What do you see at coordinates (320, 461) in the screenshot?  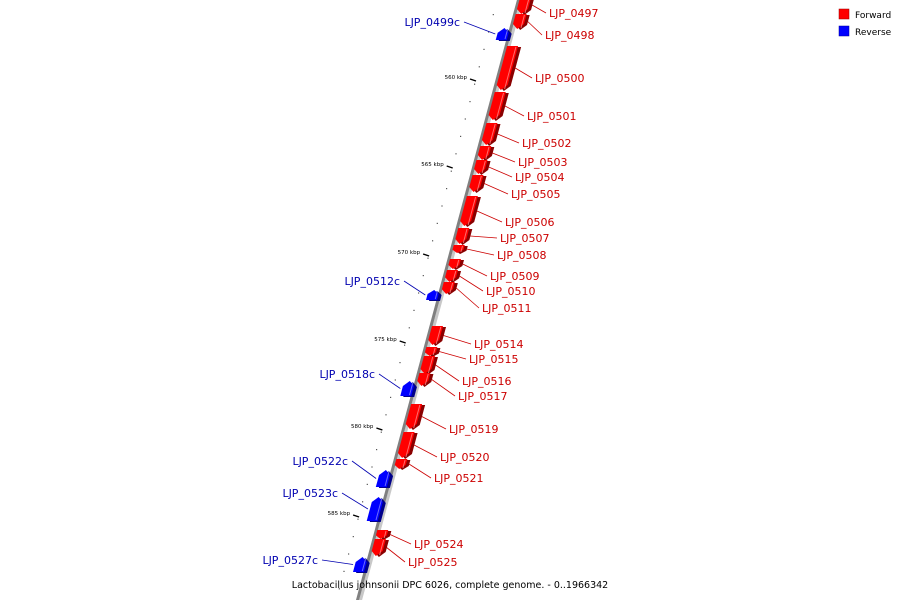 I see `gene-label: LJP_0522c` at bounding box center [320, 461].